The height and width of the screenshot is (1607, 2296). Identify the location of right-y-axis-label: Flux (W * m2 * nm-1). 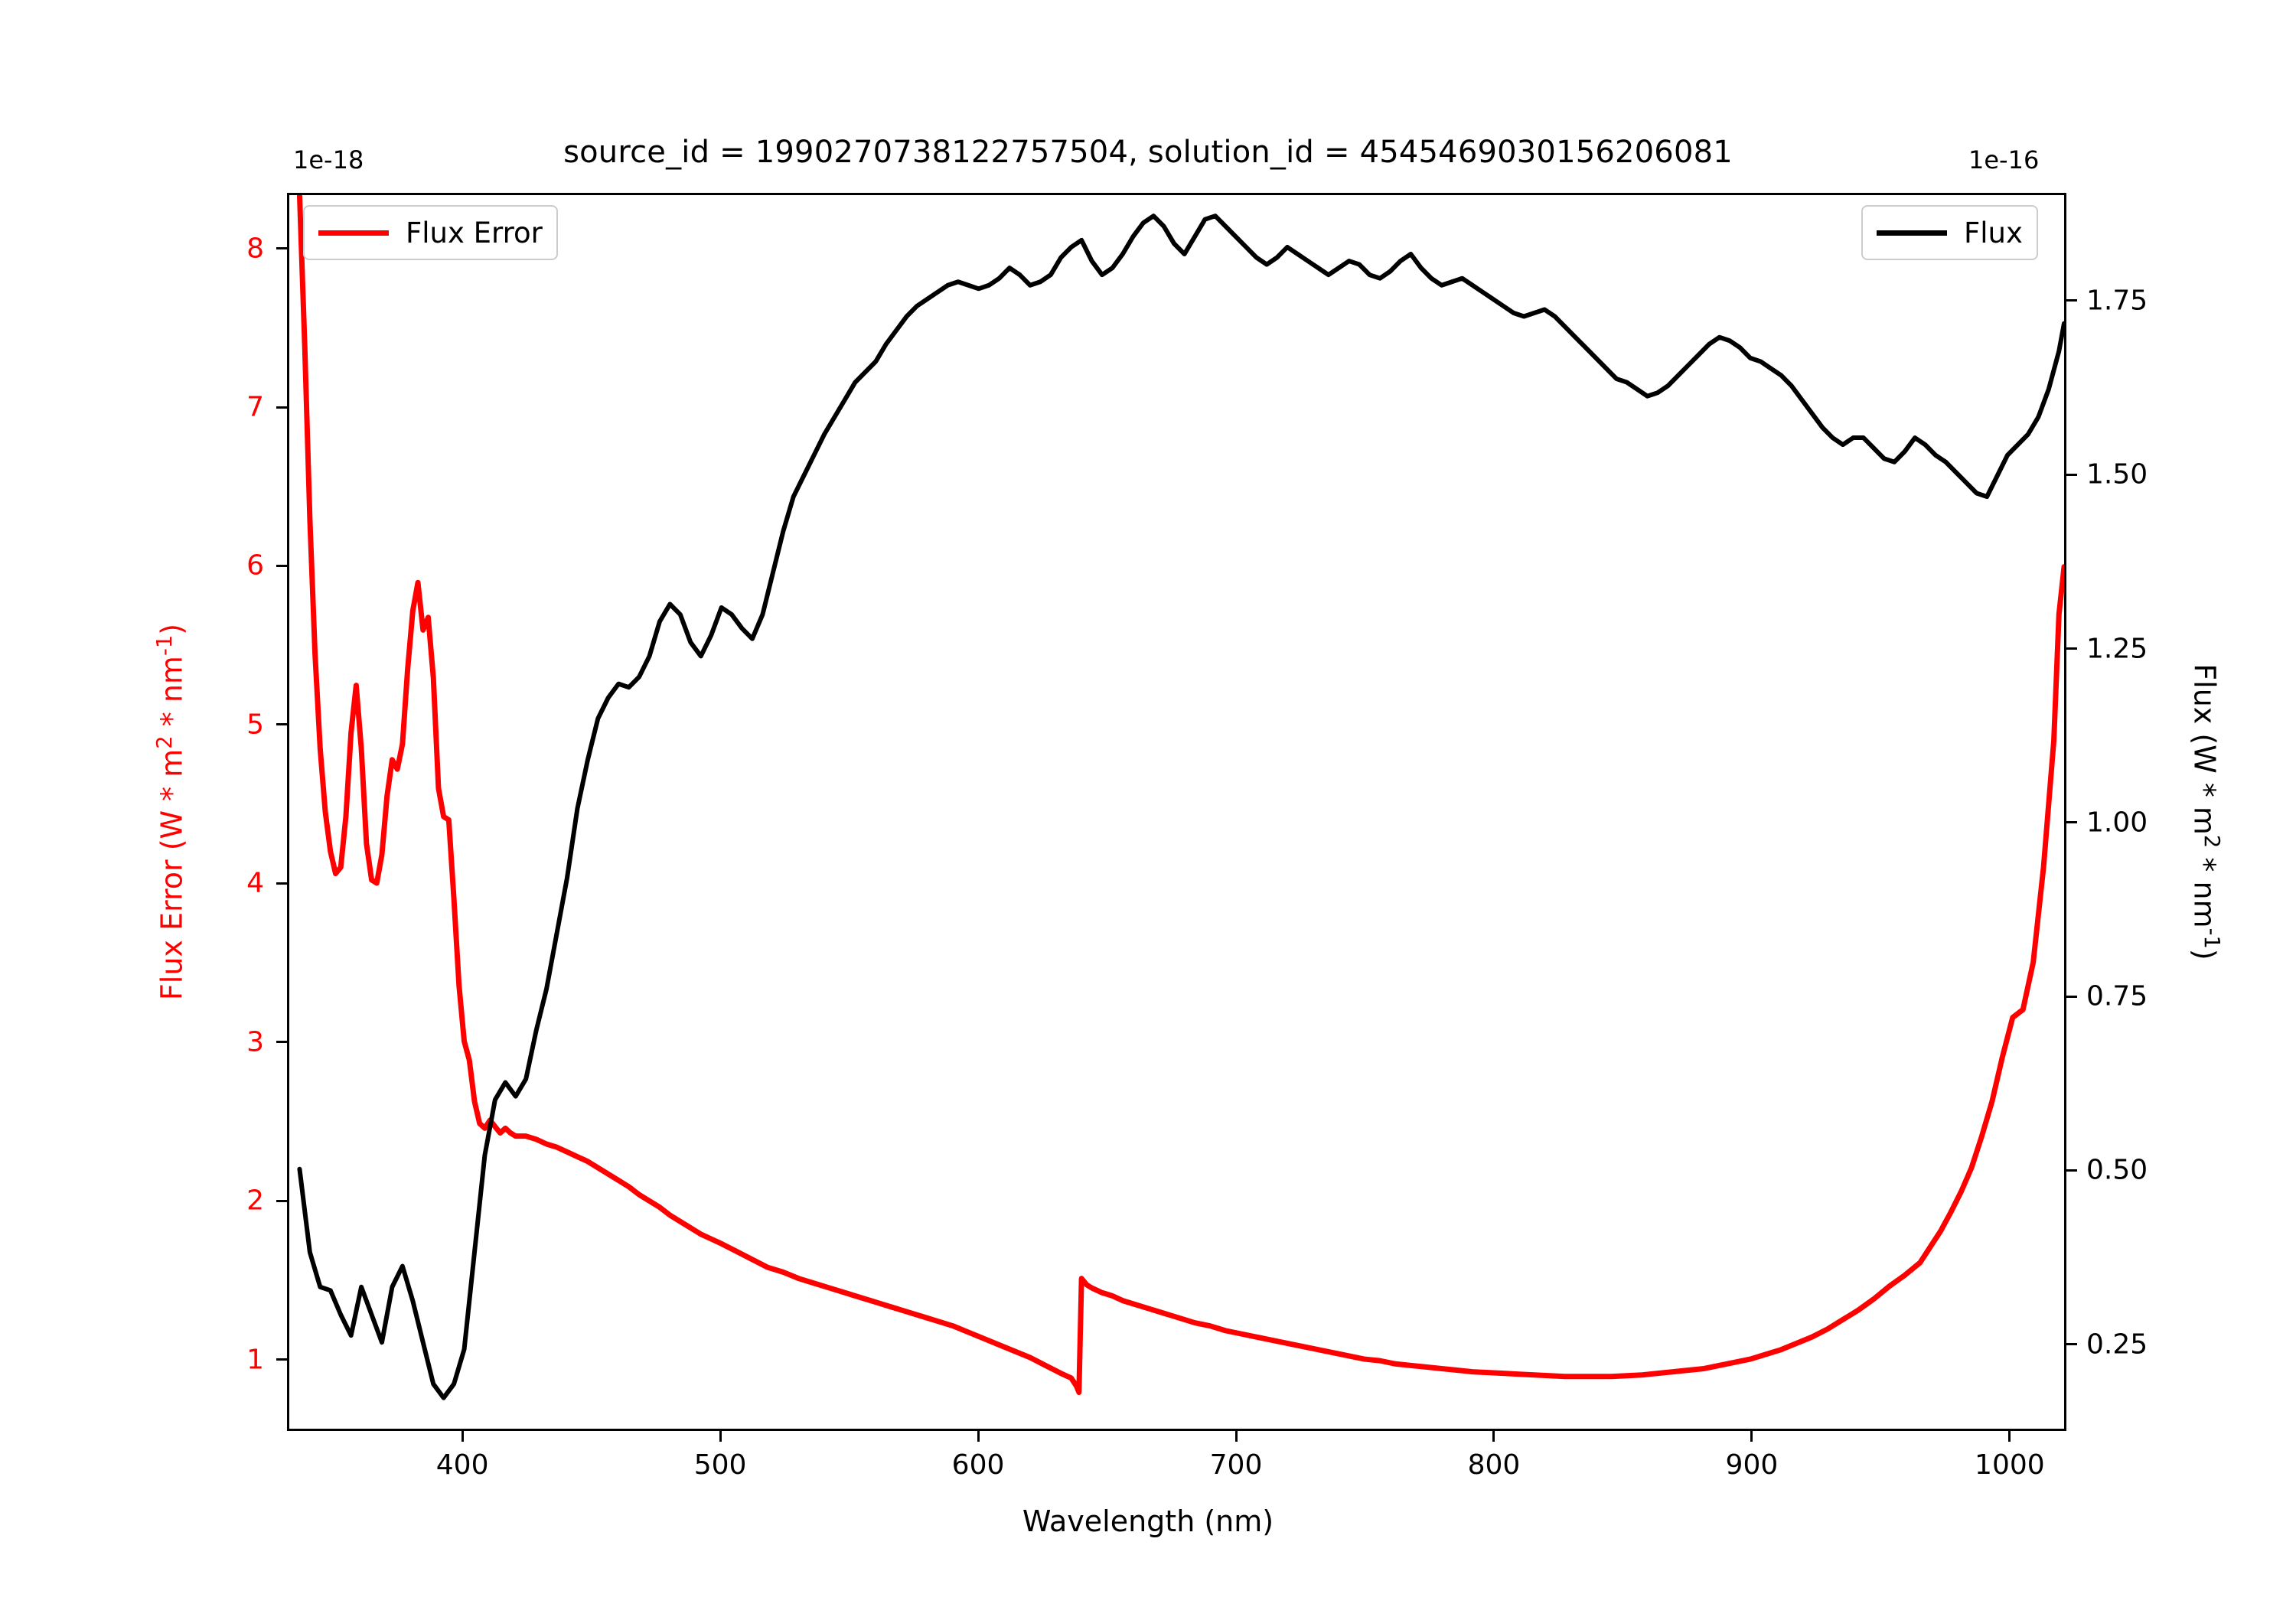
(2205, 812).